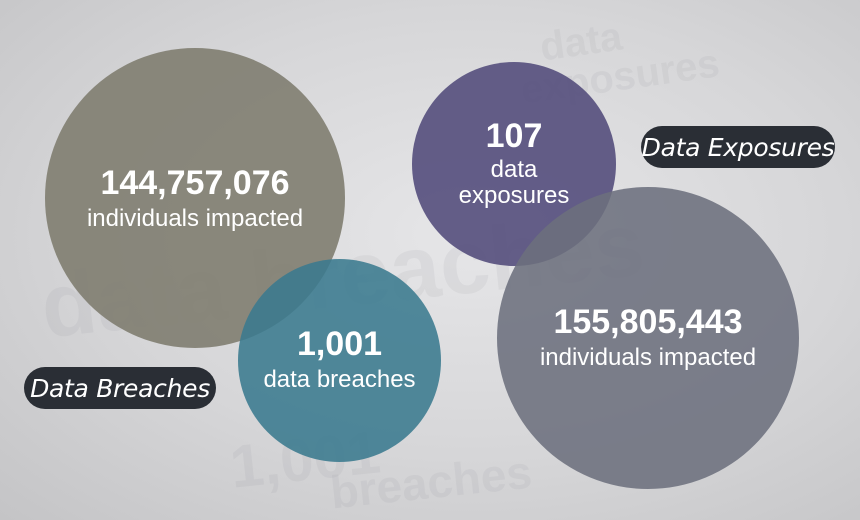  What do you see at coordinates (648, 321) in the screenshot?
I see `individuals-impacted-exposures-value: 155,805,443` at bounding box center [648, 321].